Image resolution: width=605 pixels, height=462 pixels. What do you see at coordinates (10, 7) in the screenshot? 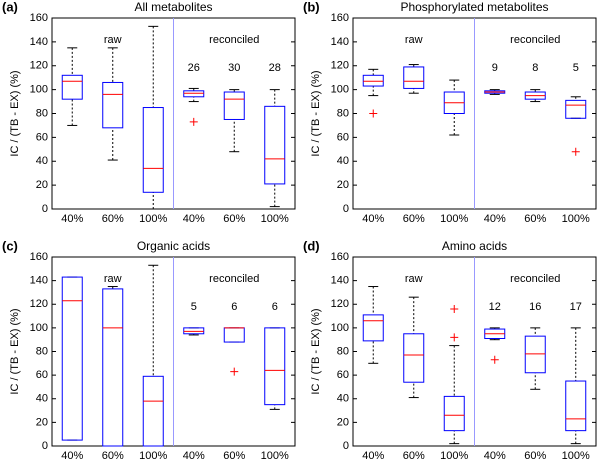
I see `panel-letter: (a)` at bounding box center [10, 7].